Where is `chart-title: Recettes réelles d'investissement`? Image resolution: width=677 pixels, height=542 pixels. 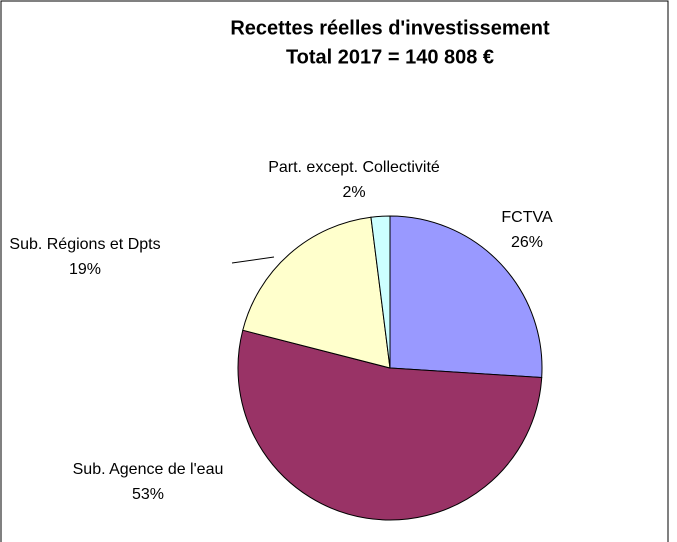 chart-title: Recettes réelles d'investissement is located at coordinates (390, 28).